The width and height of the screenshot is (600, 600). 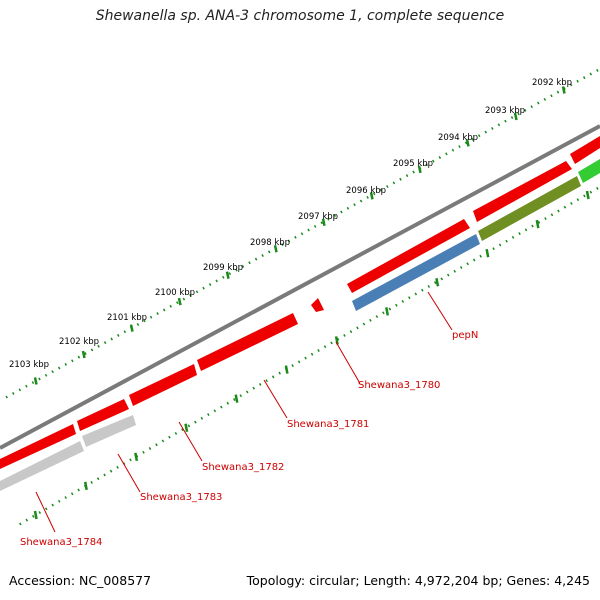 What do you see at coordinates (318, 217) in the screenshot?
I see `kbp-label: 2097 kbp` at bounding box center [318, 217].